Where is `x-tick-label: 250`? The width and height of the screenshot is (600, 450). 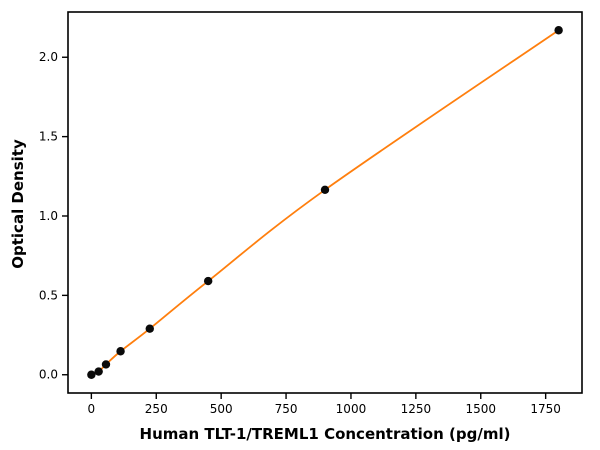
x-tick-label: 250 is located at coordinates (156, 409).